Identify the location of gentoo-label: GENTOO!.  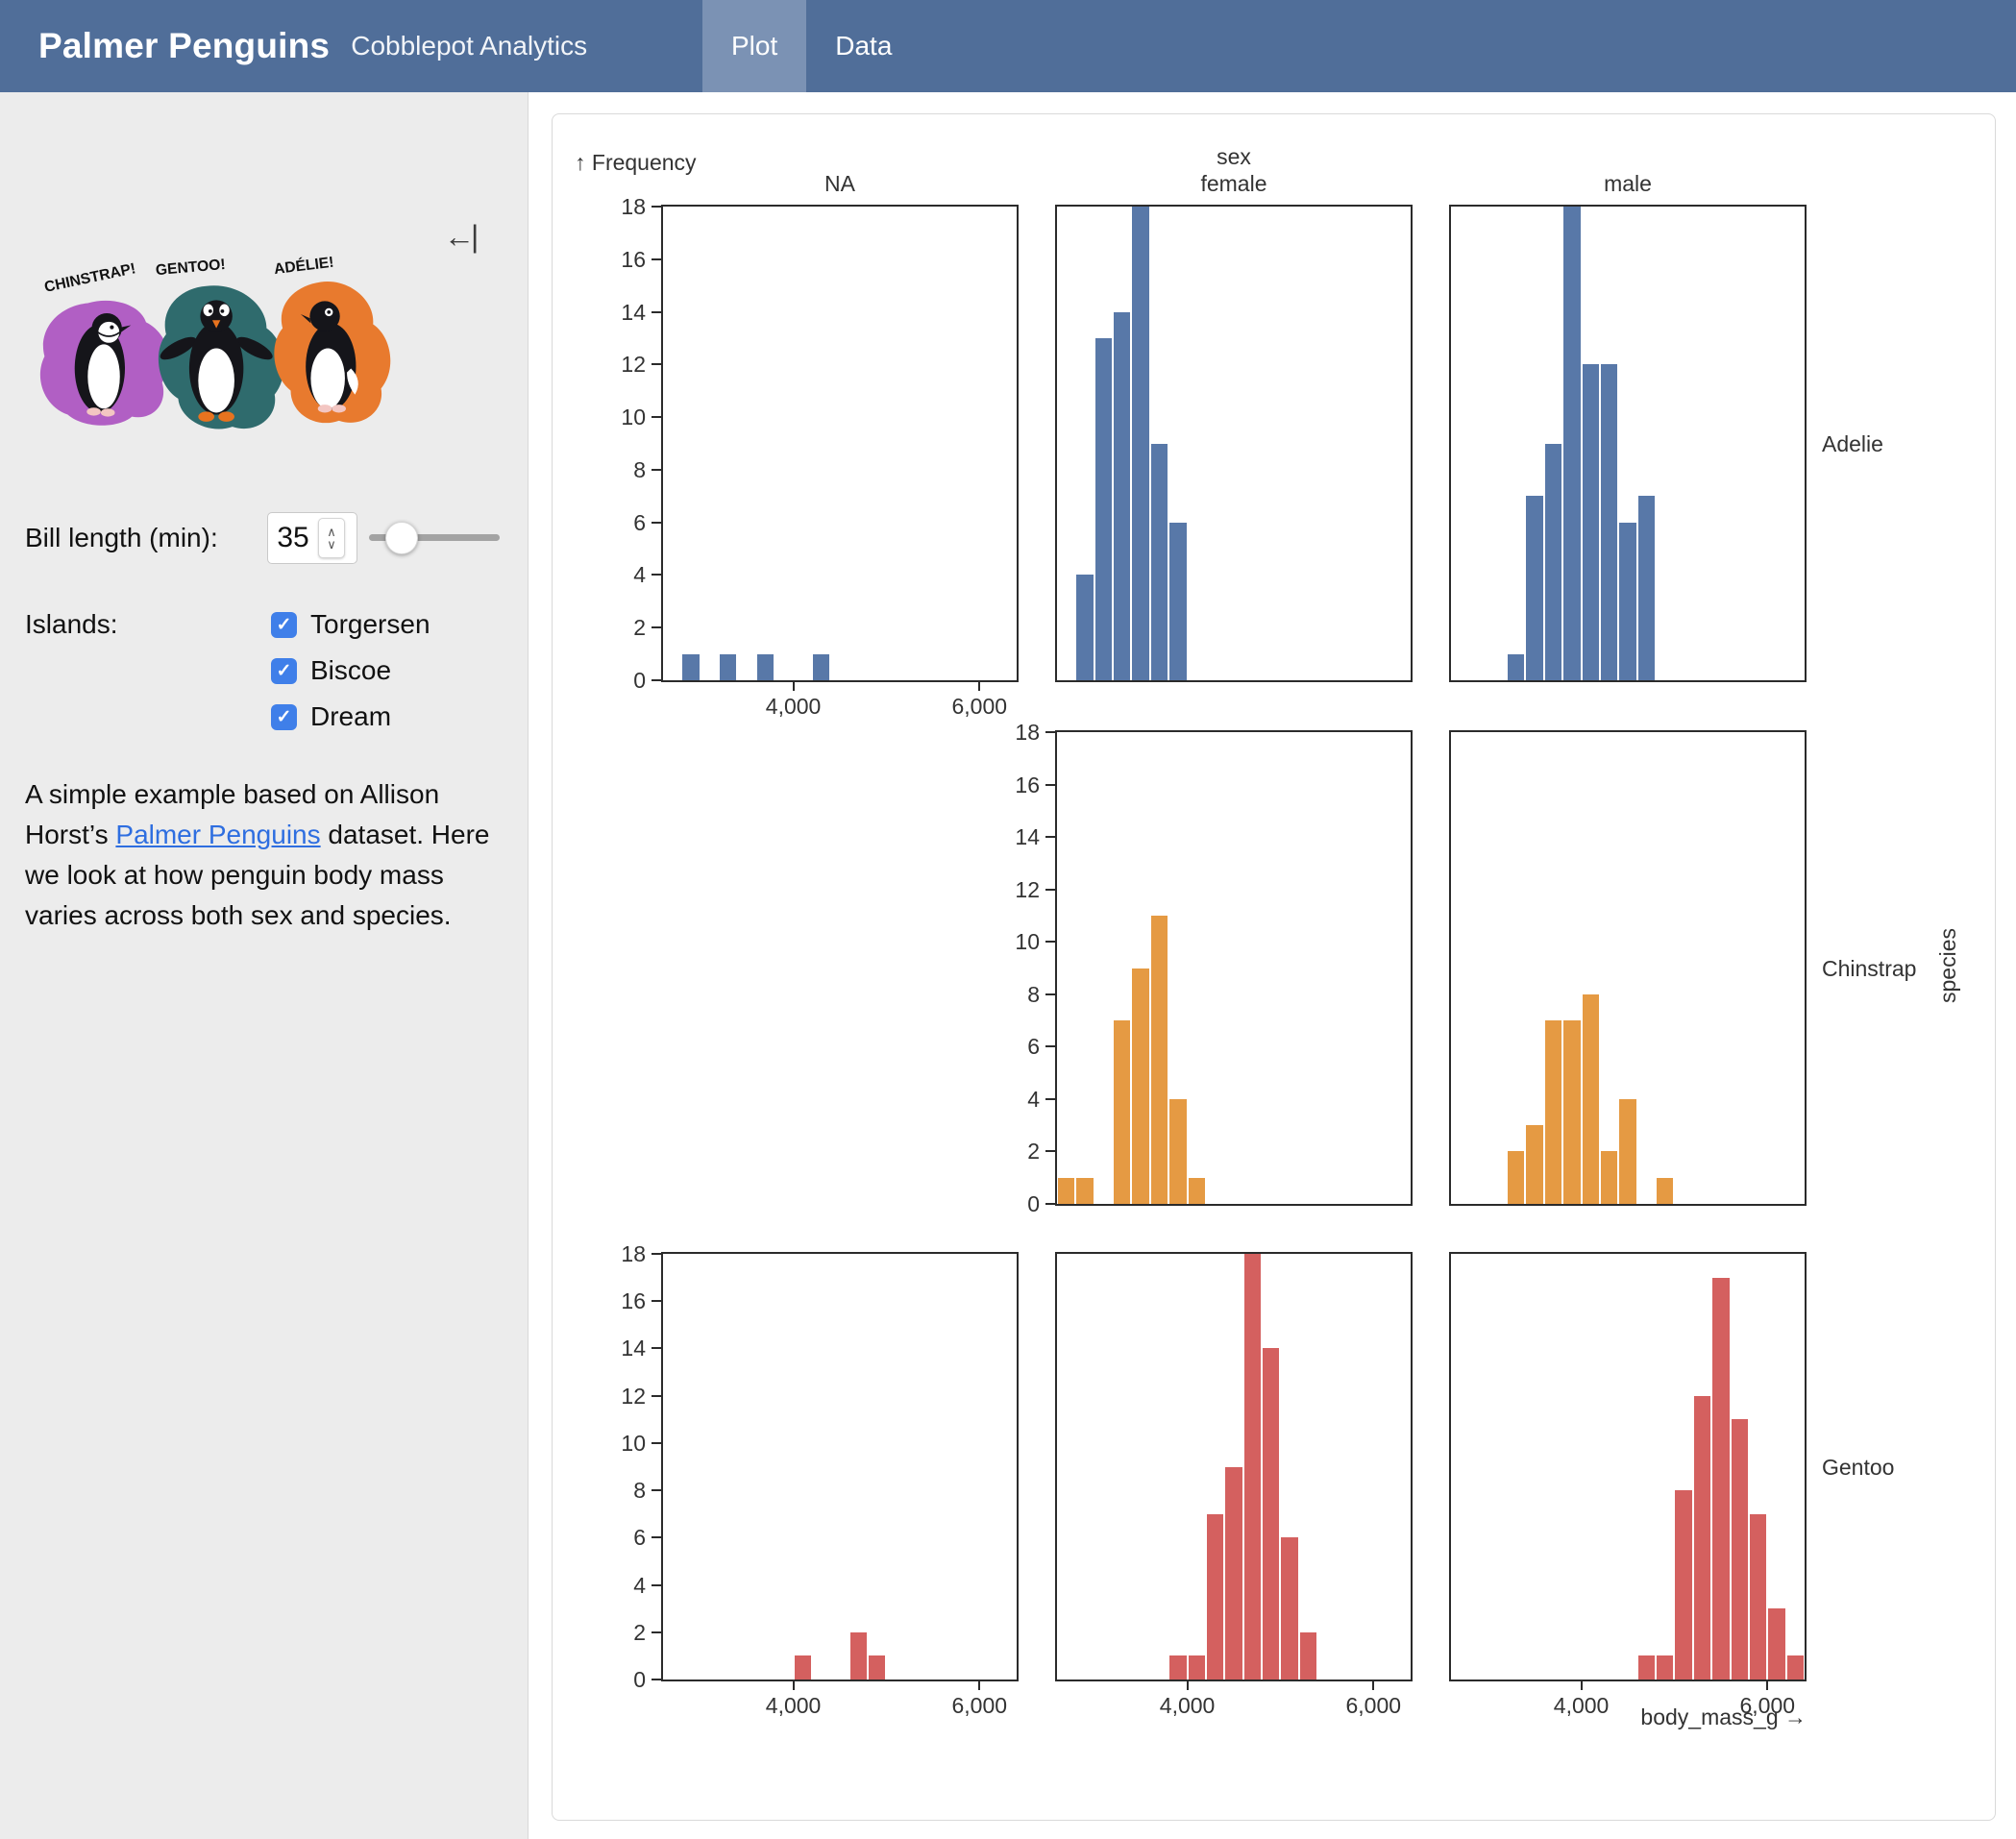
(190, 268).